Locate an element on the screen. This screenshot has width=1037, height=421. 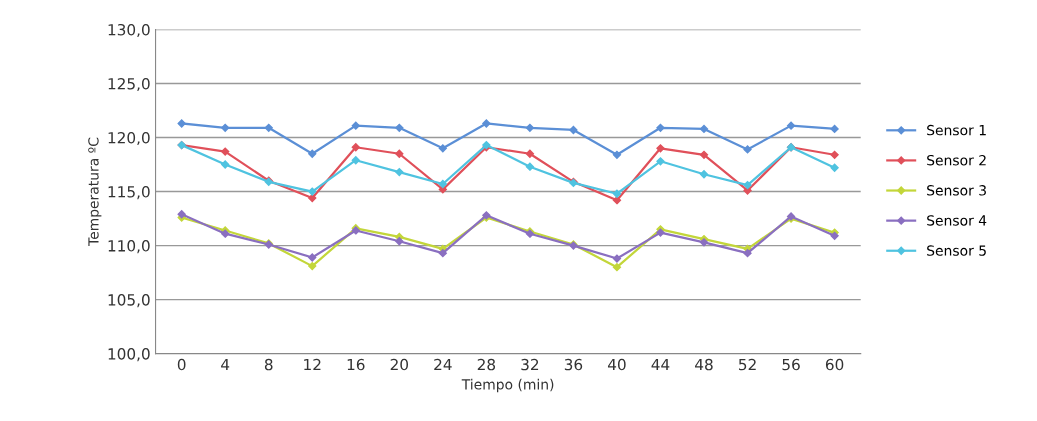
legend-label: Sensor 4 is located at coordinates (957, 220).